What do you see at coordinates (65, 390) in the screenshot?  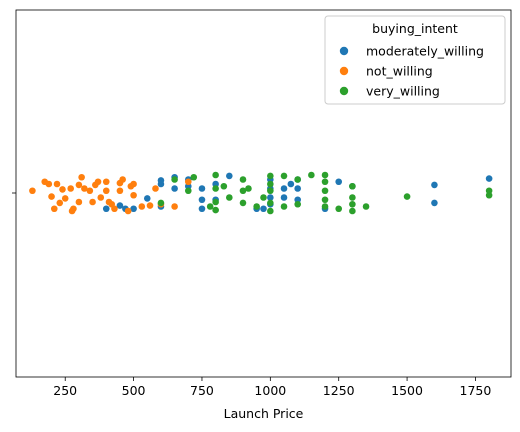 I see `x-tick-label: 250` at bounding box center [65, 390].